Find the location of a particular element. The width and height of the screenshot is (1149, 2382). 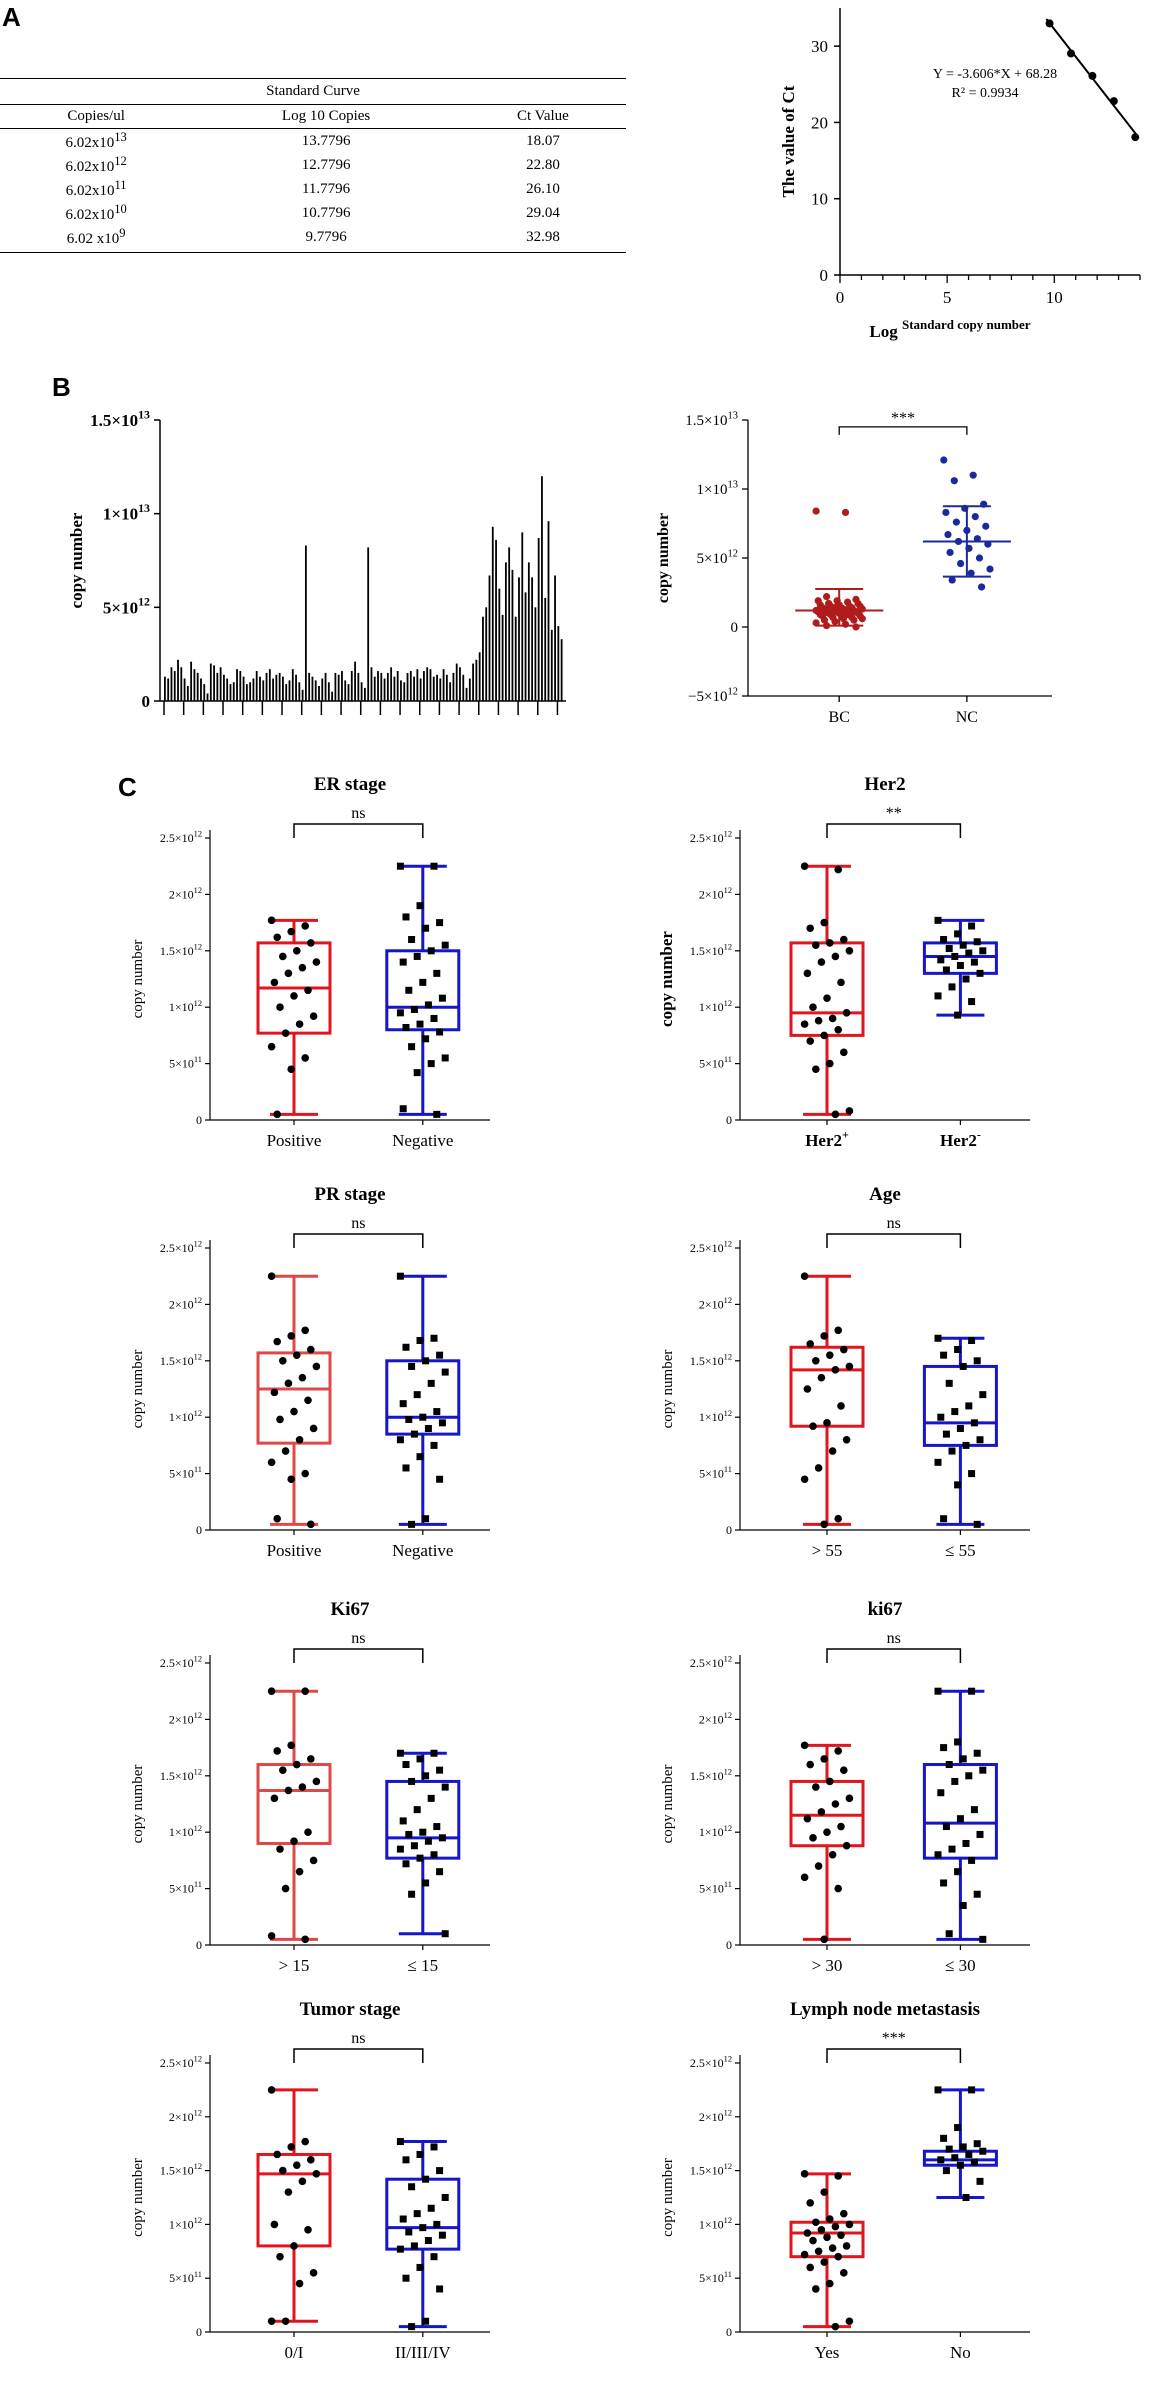

table-cell-log: 12.7796 is located at coordinates (326, 164).